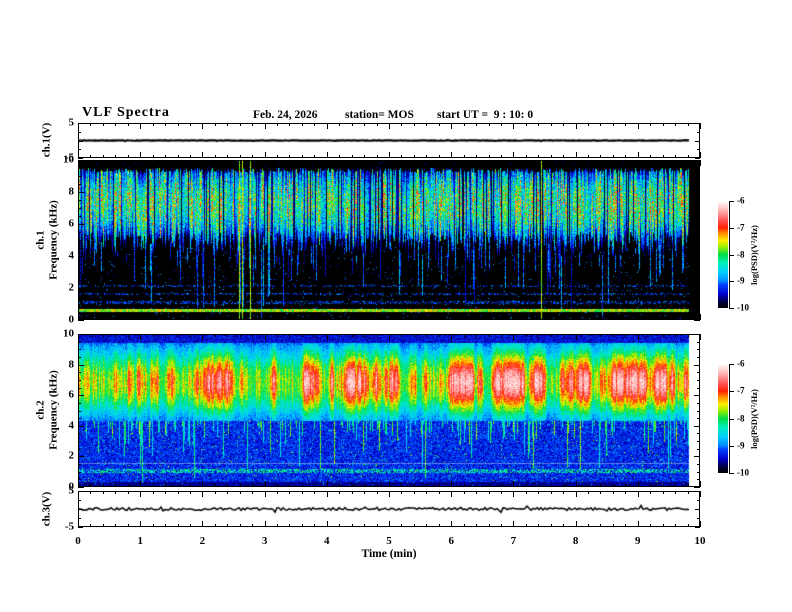 This screenshot has width=792, height=612. What do you see at coordinates (741, 200) in the screenshot?
I see `colorbar-tick-label: -6` at bounding box center [741, 200].